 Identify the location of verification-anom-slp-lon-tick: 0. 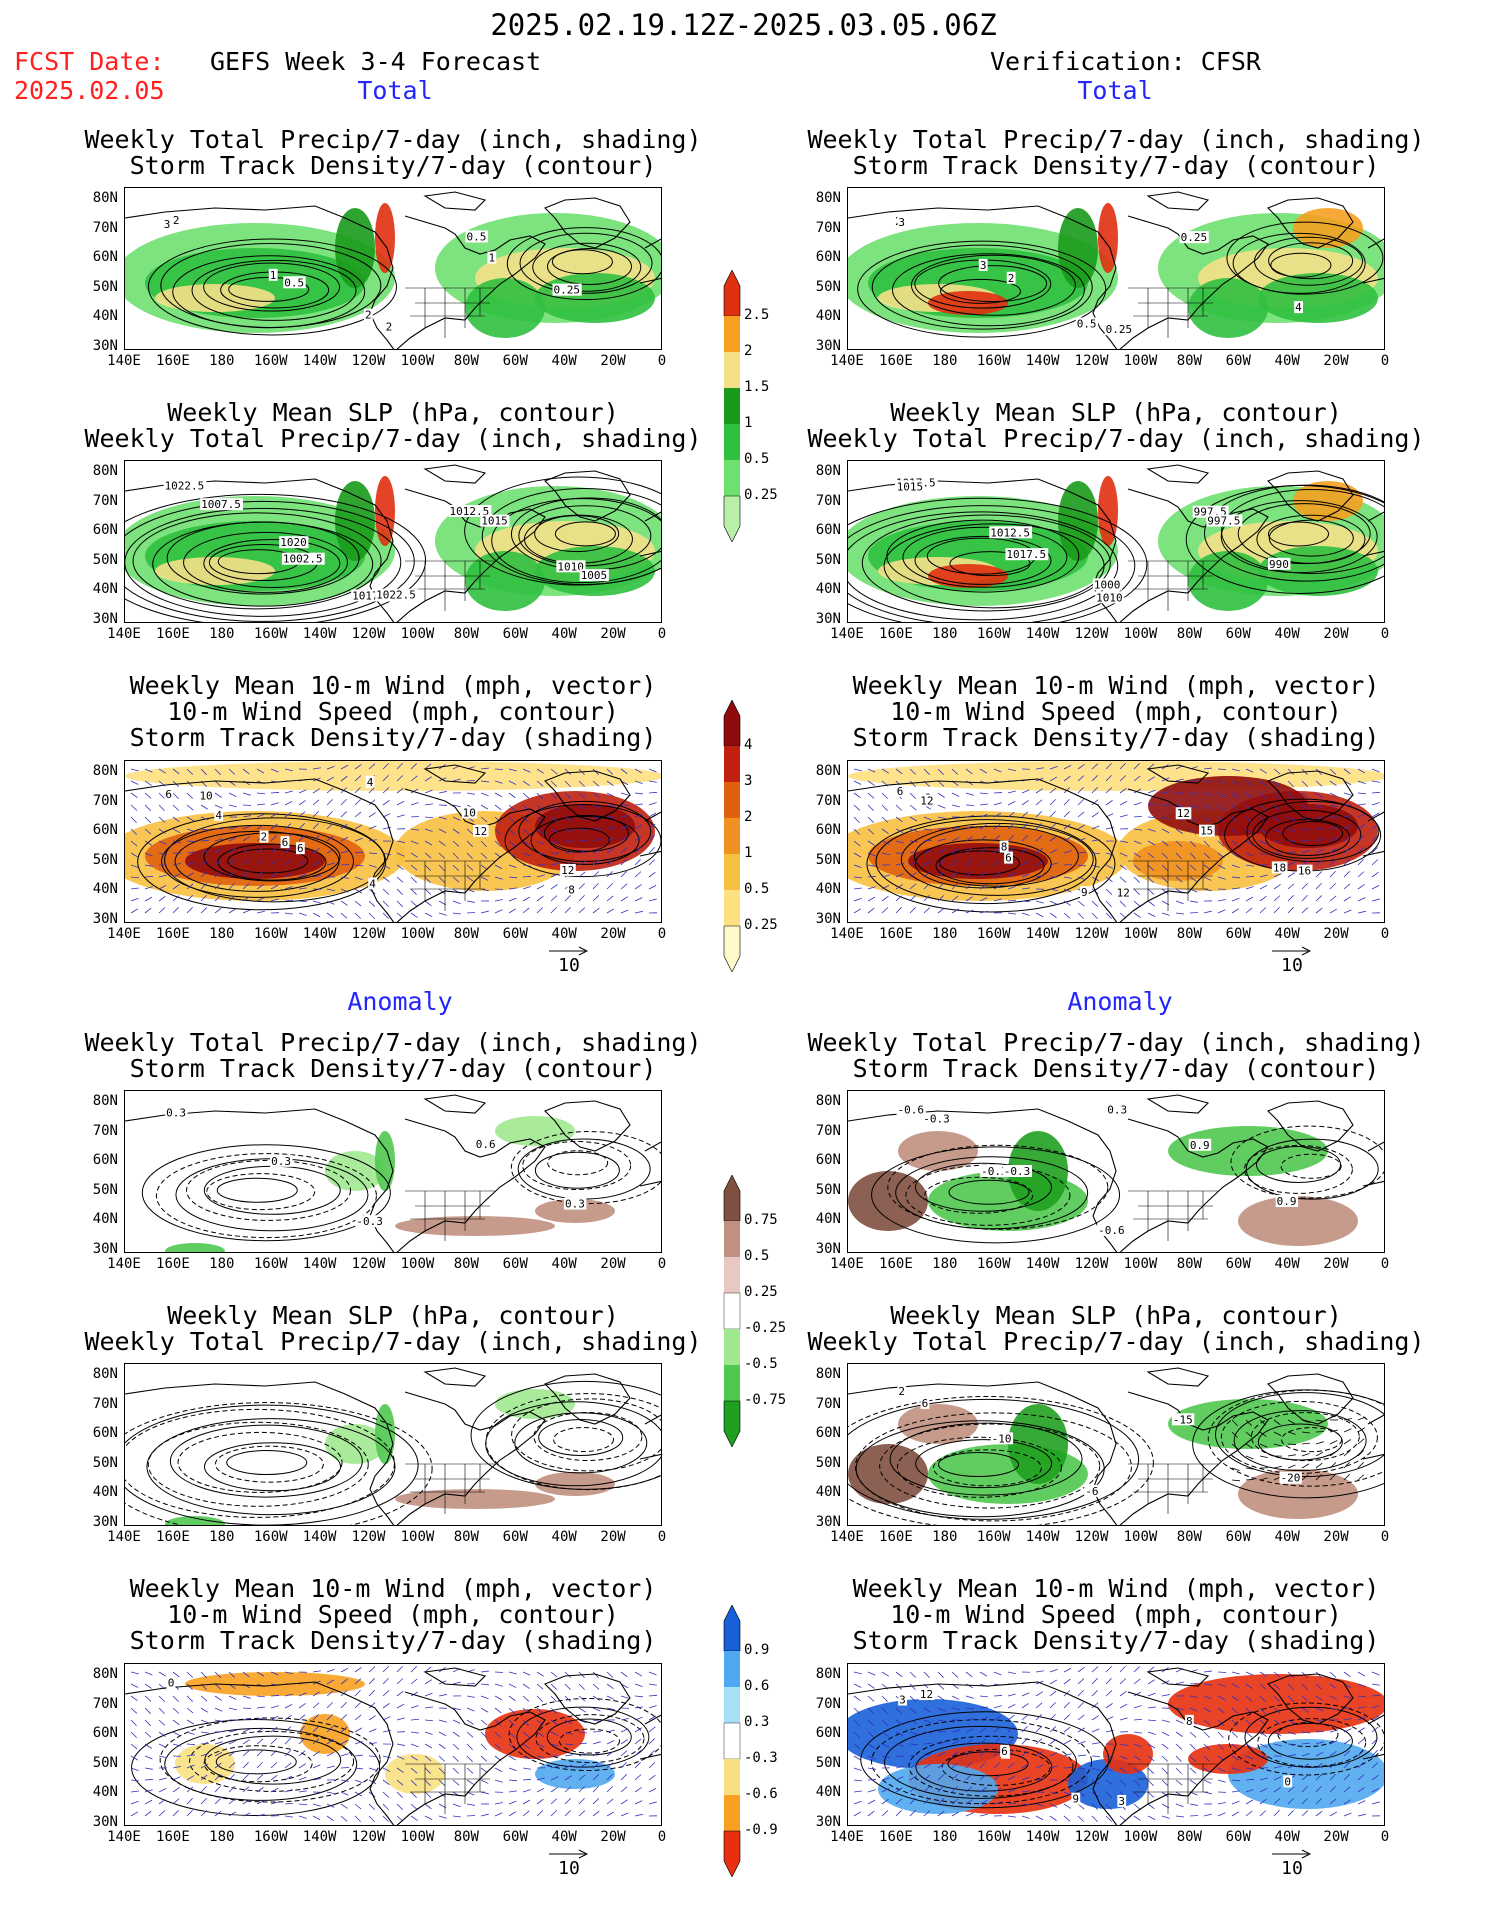
(1385, 1537).